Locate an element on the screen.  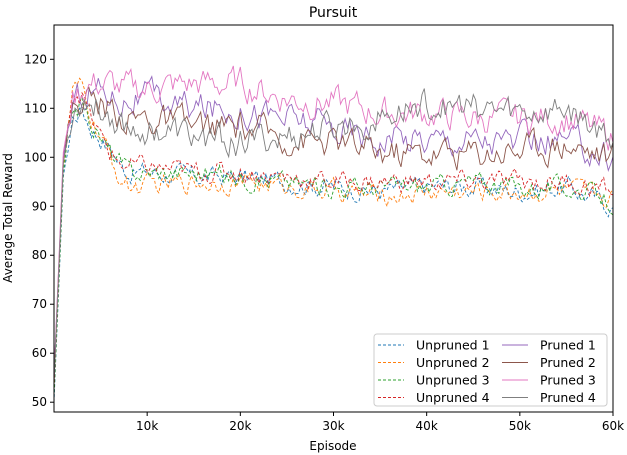
x-tick-label: 60k is located at coordinates (613, 426).